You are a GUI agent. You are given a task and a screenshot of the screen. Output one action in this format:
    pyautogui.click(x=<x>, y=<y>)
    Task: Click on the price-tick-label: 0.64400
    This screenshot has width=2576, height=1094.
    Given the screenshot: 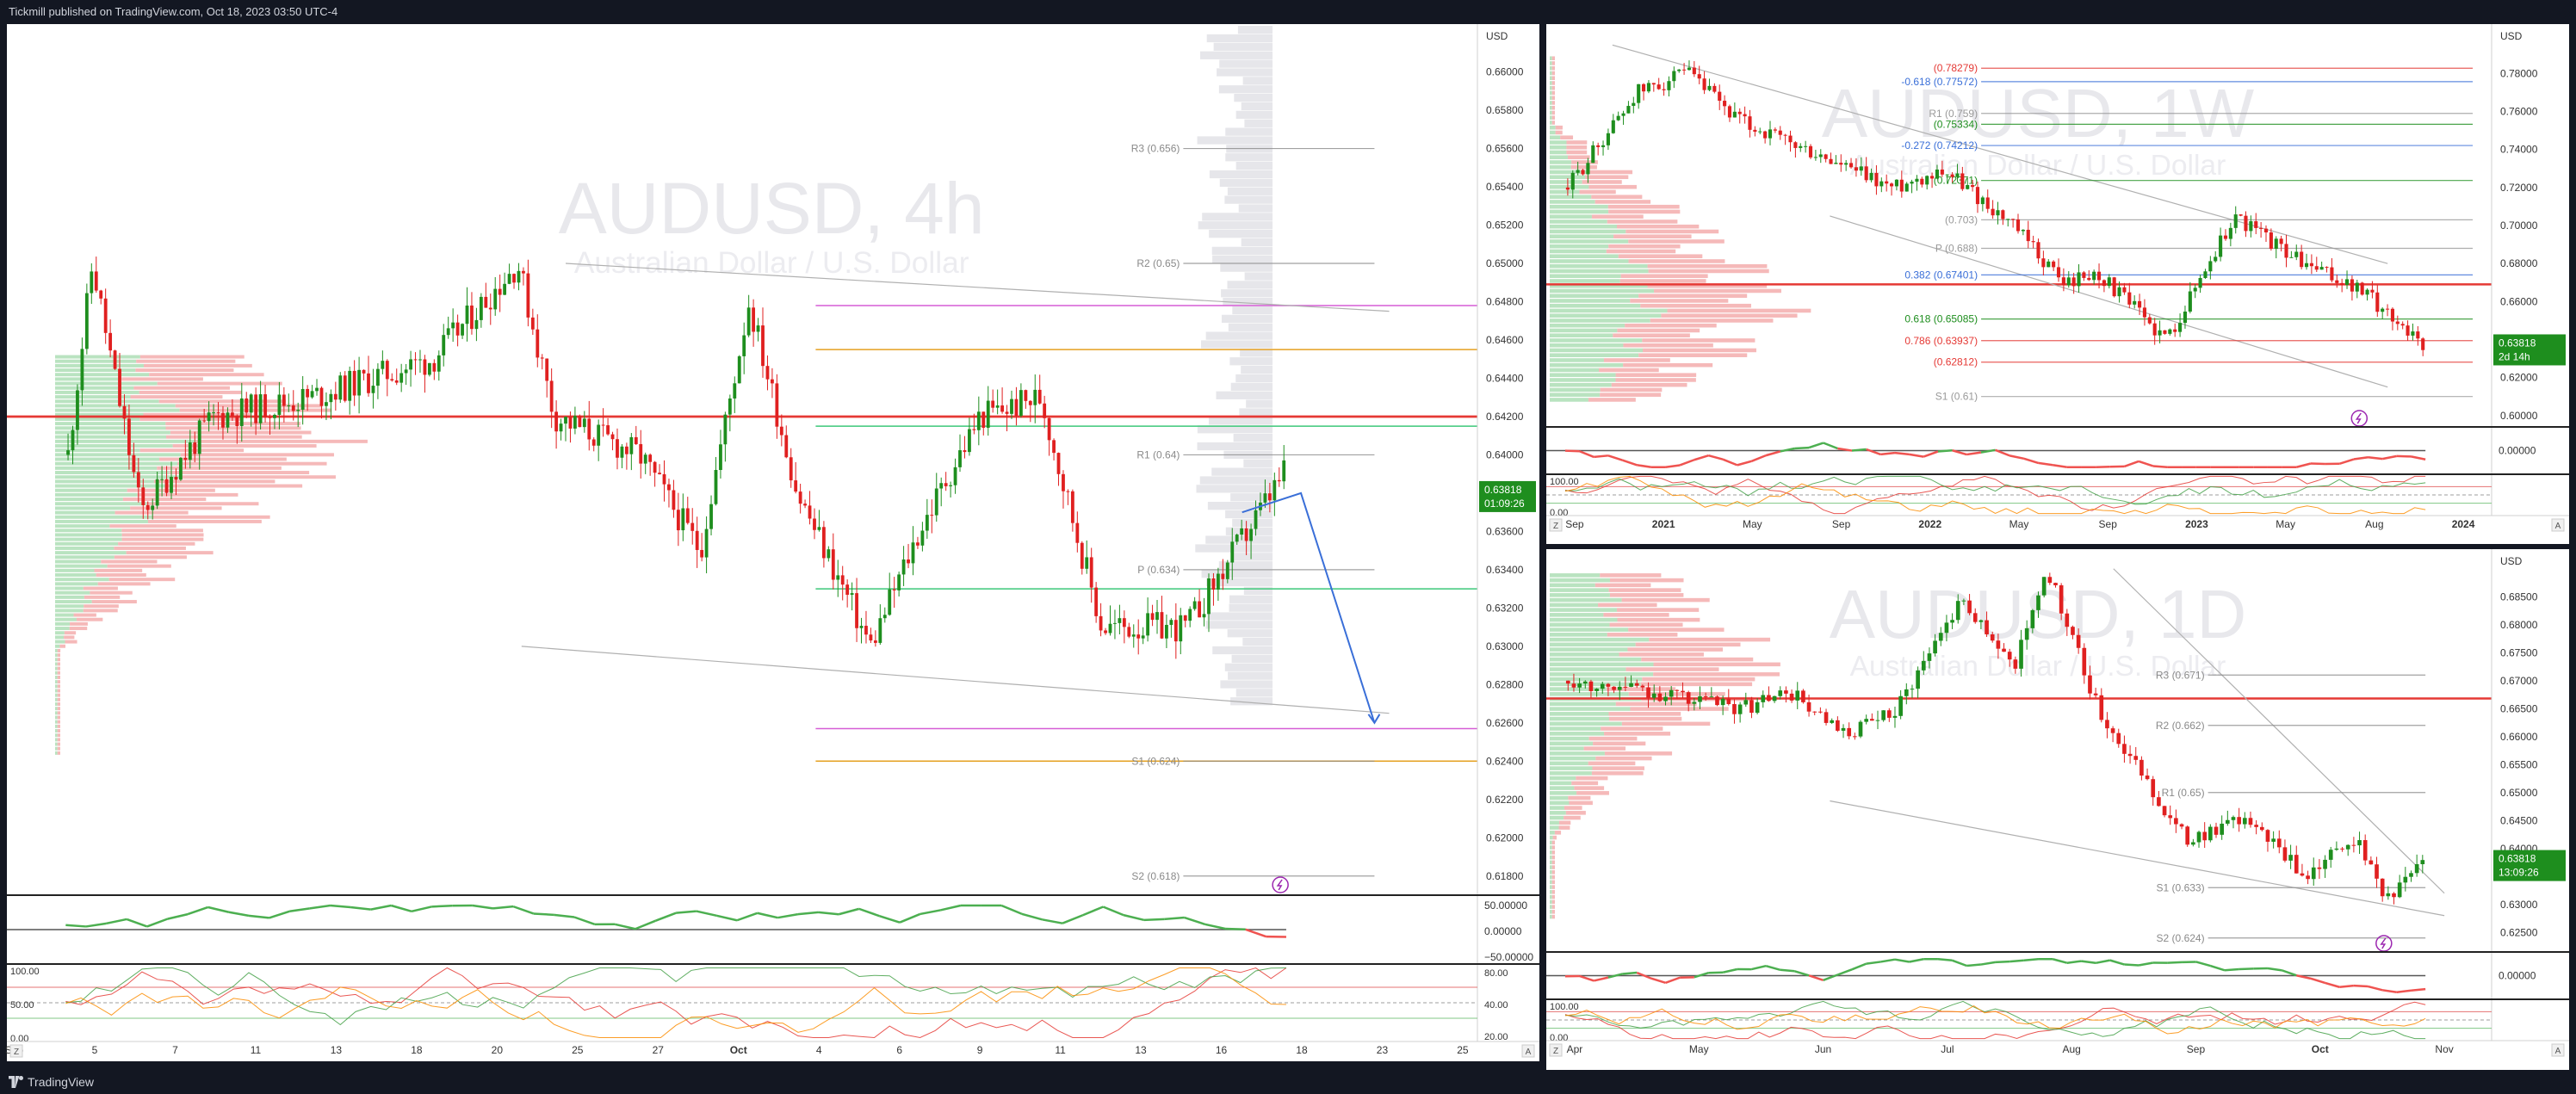 What is the action you would take?
    pyautogui.click(x=1505, y=378)
    